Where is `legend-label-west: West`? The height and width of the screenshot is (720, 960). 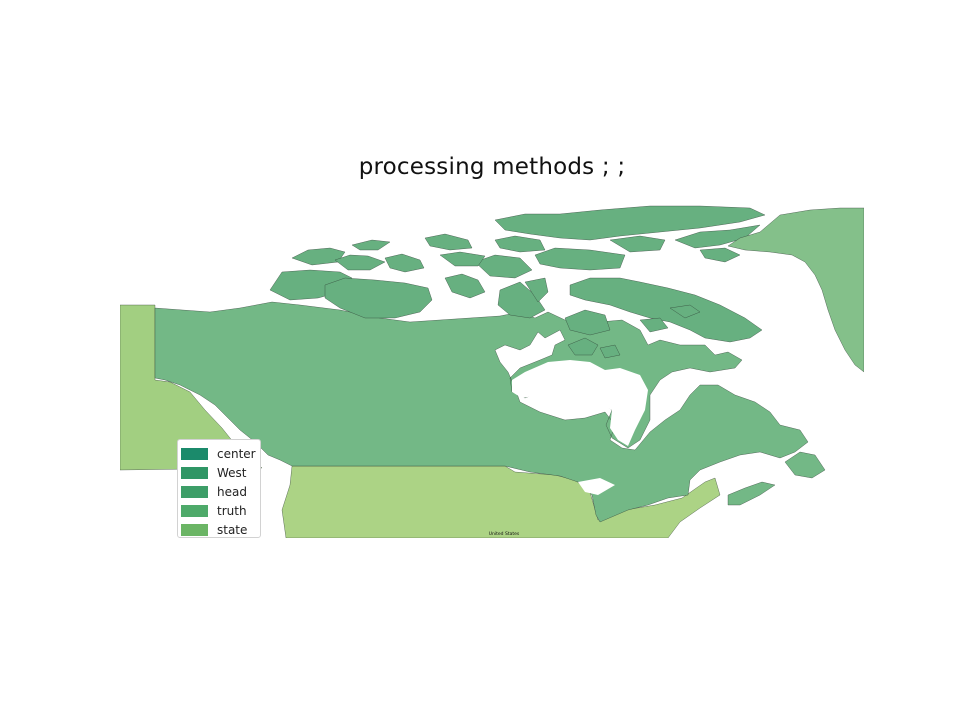 legend-label-west: West is located at coordinates (232, 472).